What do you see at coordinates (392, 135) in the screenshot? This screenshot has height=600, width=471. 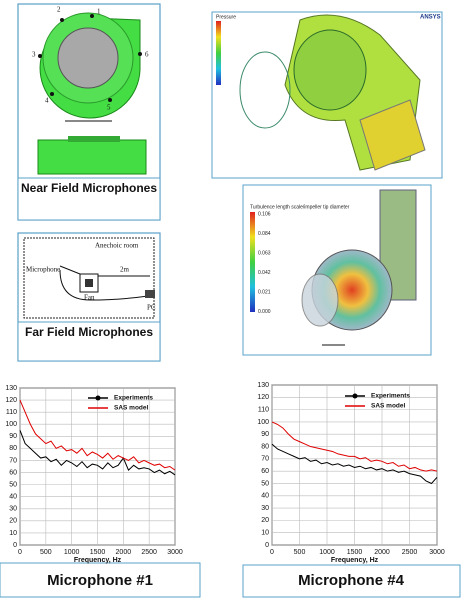 I see `outlet` at bounding box center [392, 135].